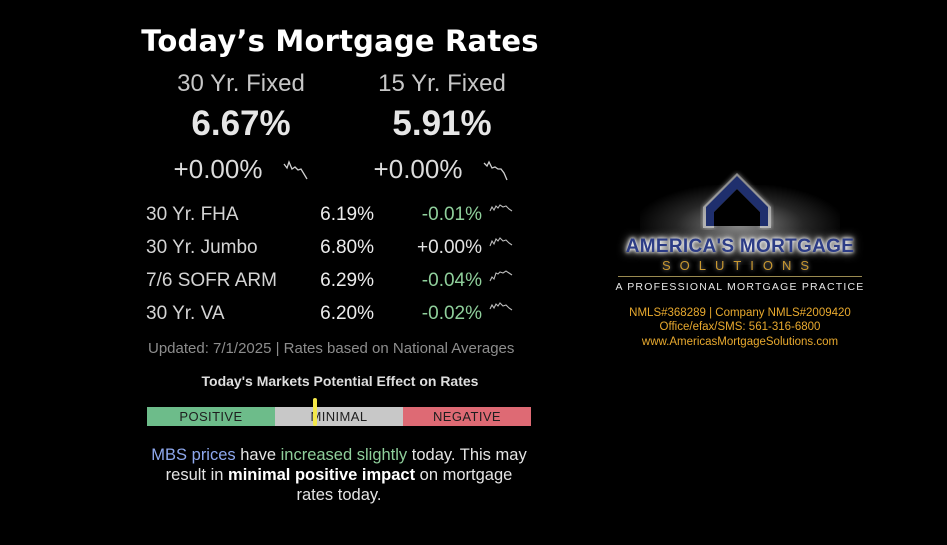 The width and height of the screenshot is (947, 545). Describe the element at coordinates (740, 342) in the screenshot. I see `website-link: www.AmericasMortgageSolutions.com` at that location.